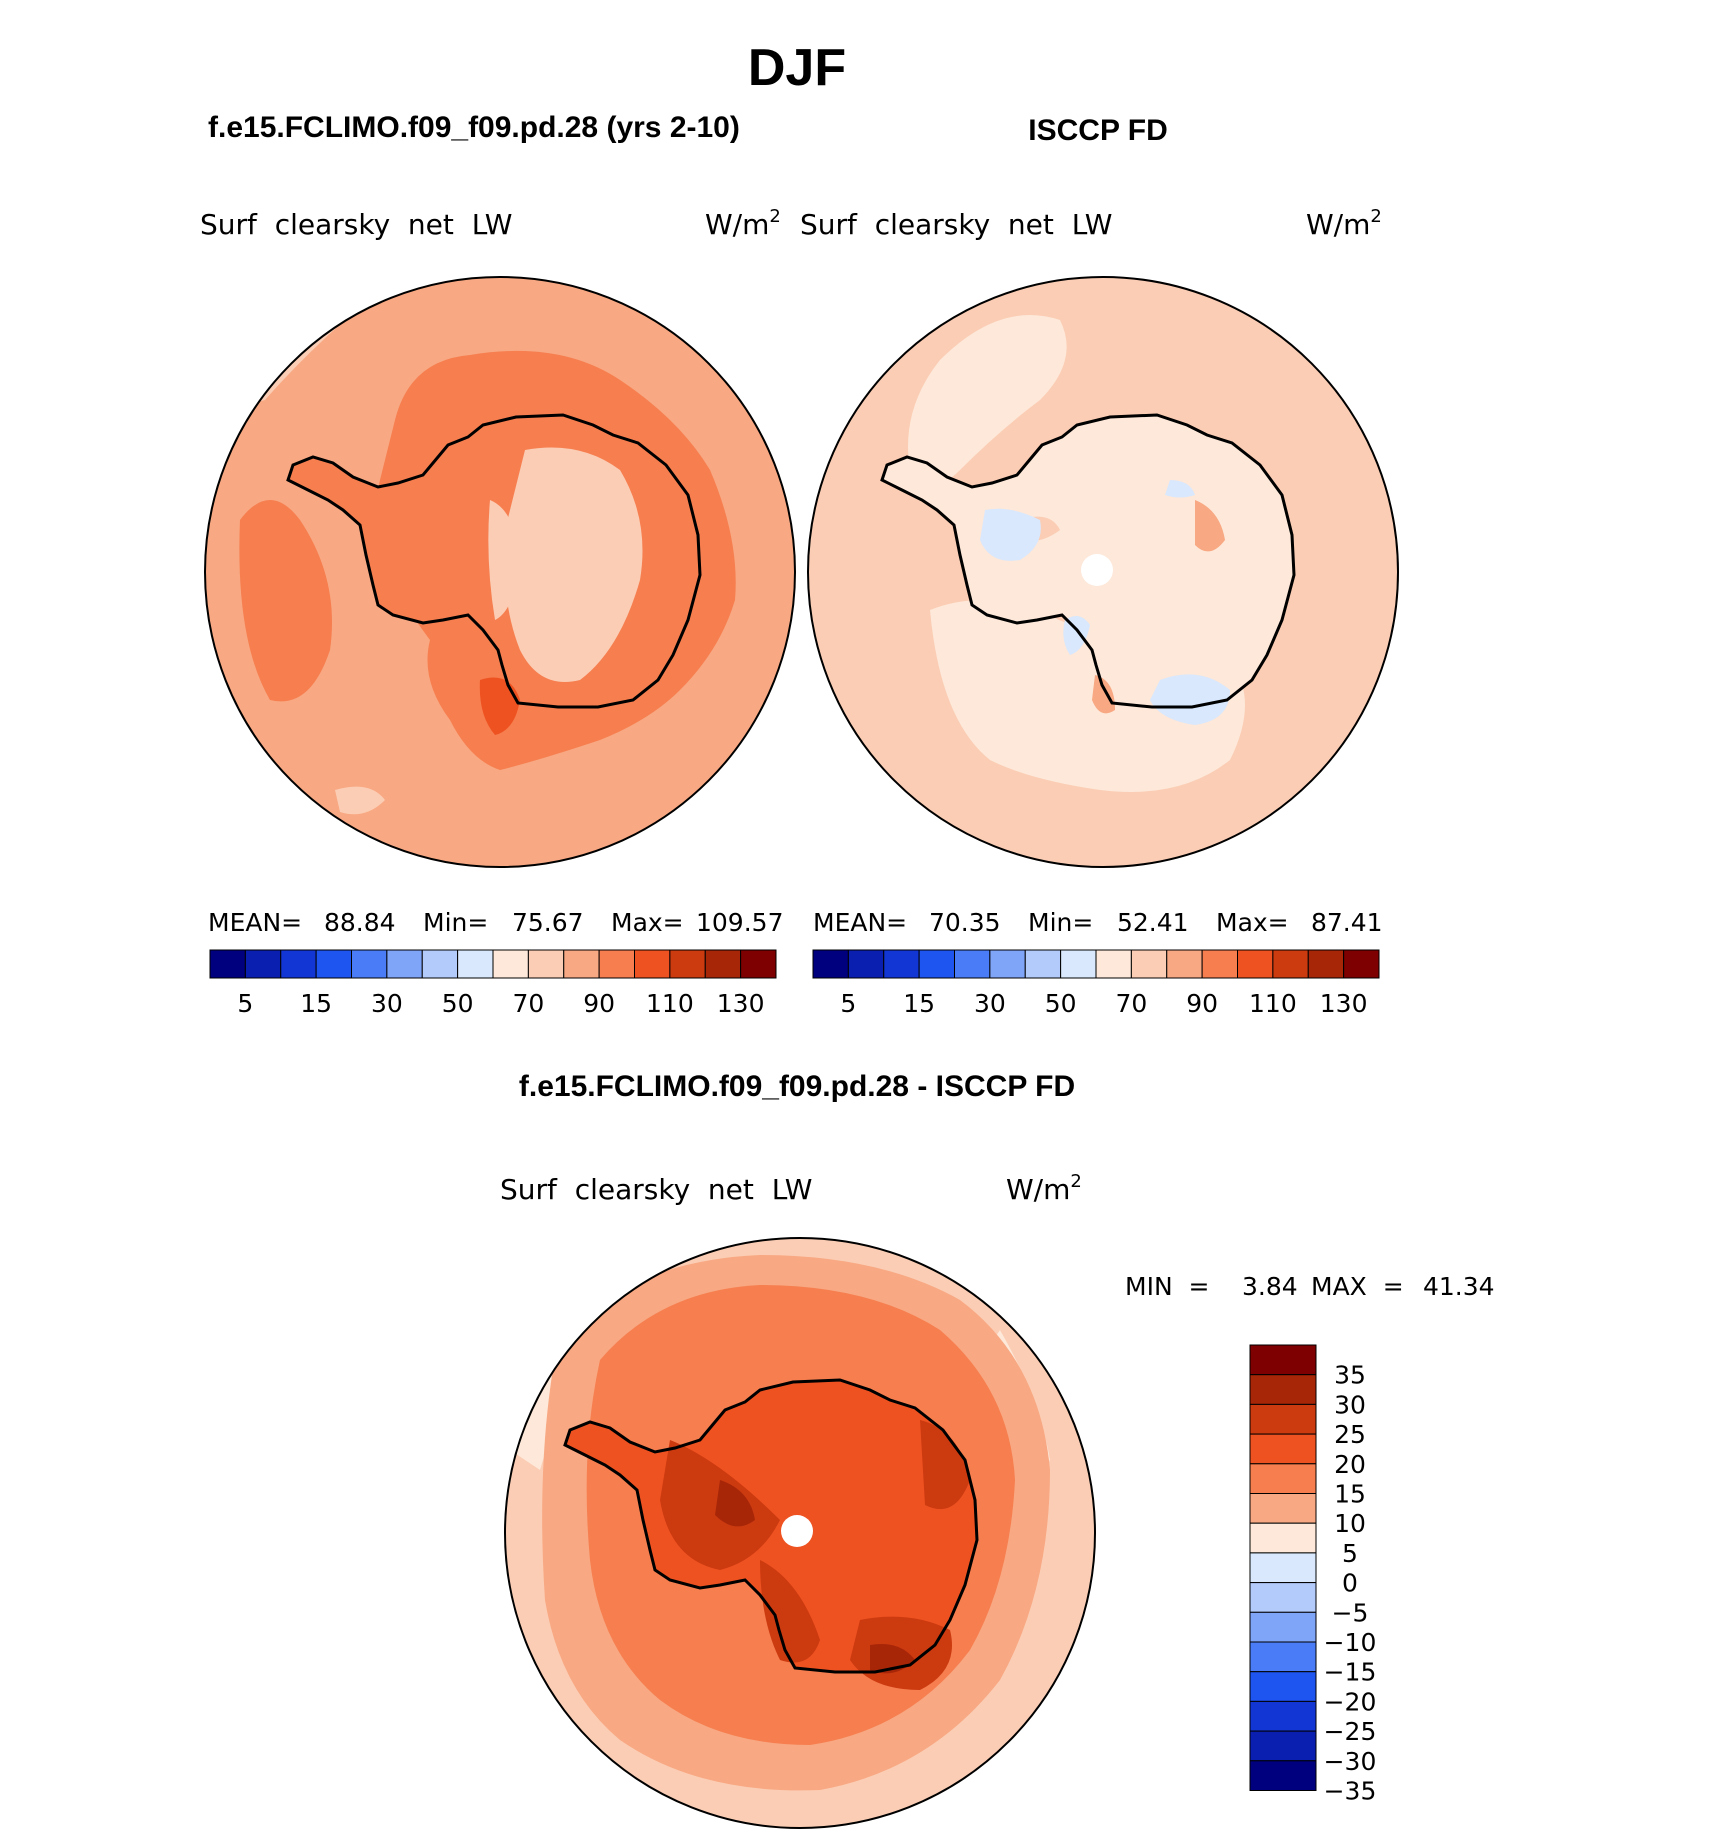 Image resolution: width=1710 pixels, height=1840 pixels. Describe the element at coordinates (1350, 1612) in the screenshot. I see `diff-colorbar-label: −5` at that location.